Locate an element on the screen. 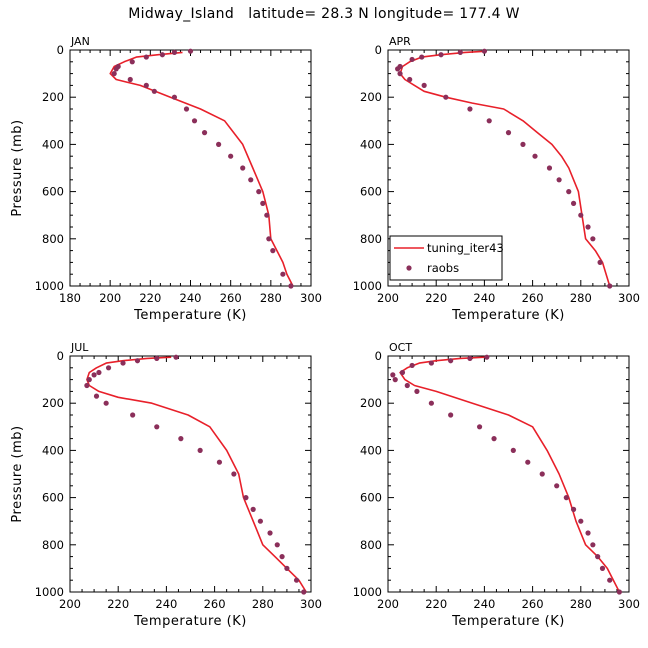 This screenshot has width=648, height=648. x-tick-label: 280 is located at coordinates (271, 298).